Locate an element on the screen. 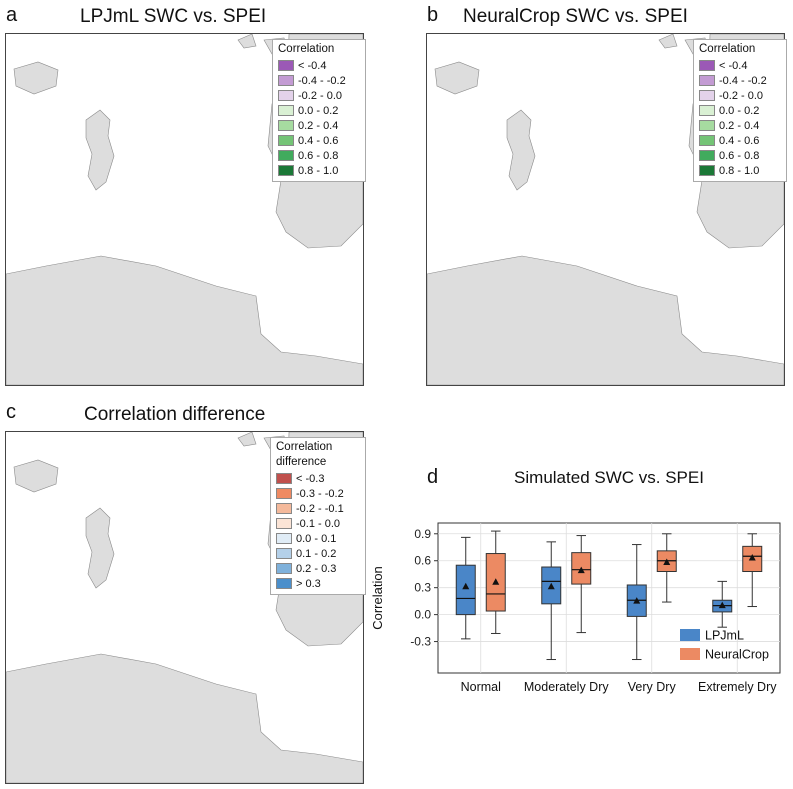  chart-title: Simulated SWC vs. SPEI is located at coordinates (609, 477).